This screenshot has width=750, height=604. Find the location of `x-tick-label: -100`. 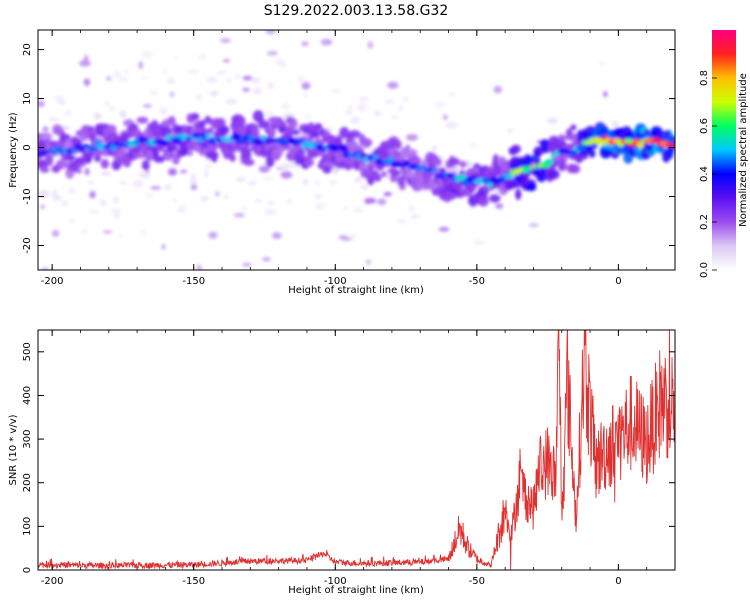

x-tick-label: -100 is located at coordinates (335, 581).